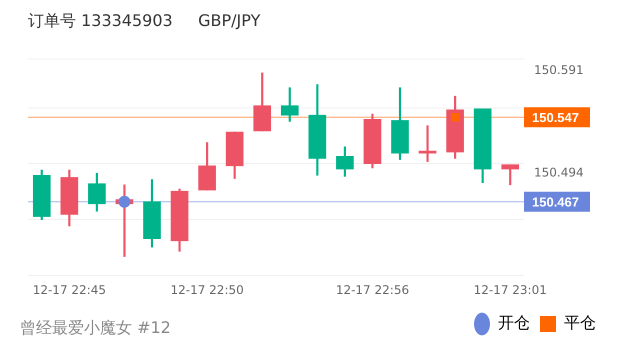 This screenshot has width=620, height=350. What do you see at coordinates (95, 328) in the screenshot?
I see `text: 曾经最爱小魔女 #12` at bounding box center [95, 328].